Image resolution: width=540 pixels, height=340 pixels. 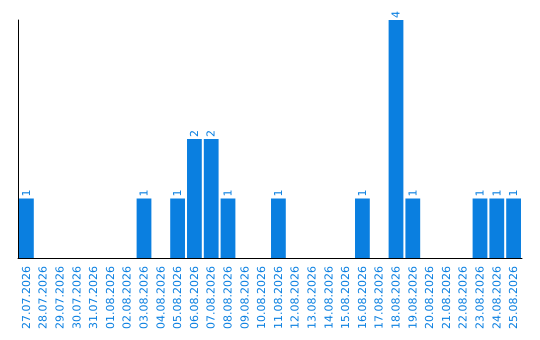 What do you see at coordinates (396, 14) in the screenshot?
I see `data-label: 4` at bounding box center [396, 14].